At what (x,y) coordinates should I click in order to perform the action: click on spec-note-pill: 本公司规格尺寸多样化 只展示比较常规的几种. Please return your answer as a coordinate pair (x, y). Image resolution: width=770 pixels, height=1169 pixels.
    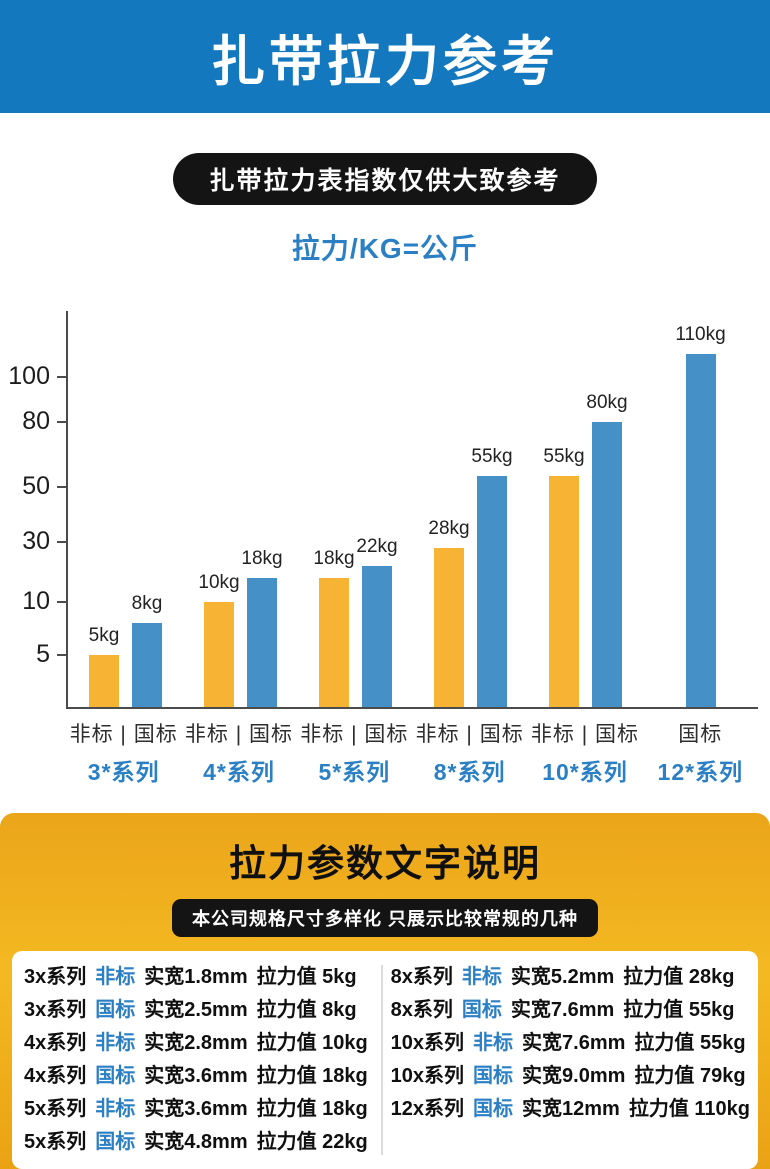
    Looking at the image, I should click on (385, 918).